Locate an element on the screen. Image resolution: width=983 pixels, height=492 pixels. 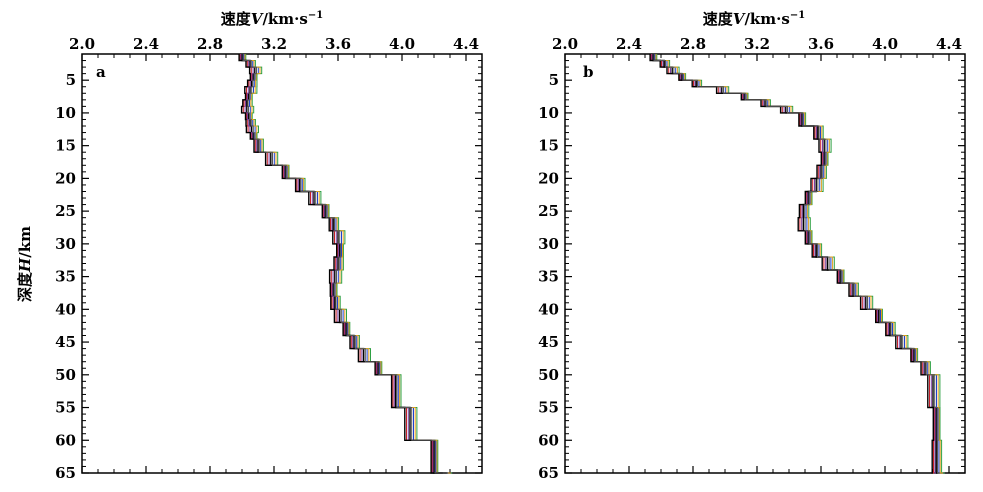
panel-label-a: a is located at coordinates (101, 72).